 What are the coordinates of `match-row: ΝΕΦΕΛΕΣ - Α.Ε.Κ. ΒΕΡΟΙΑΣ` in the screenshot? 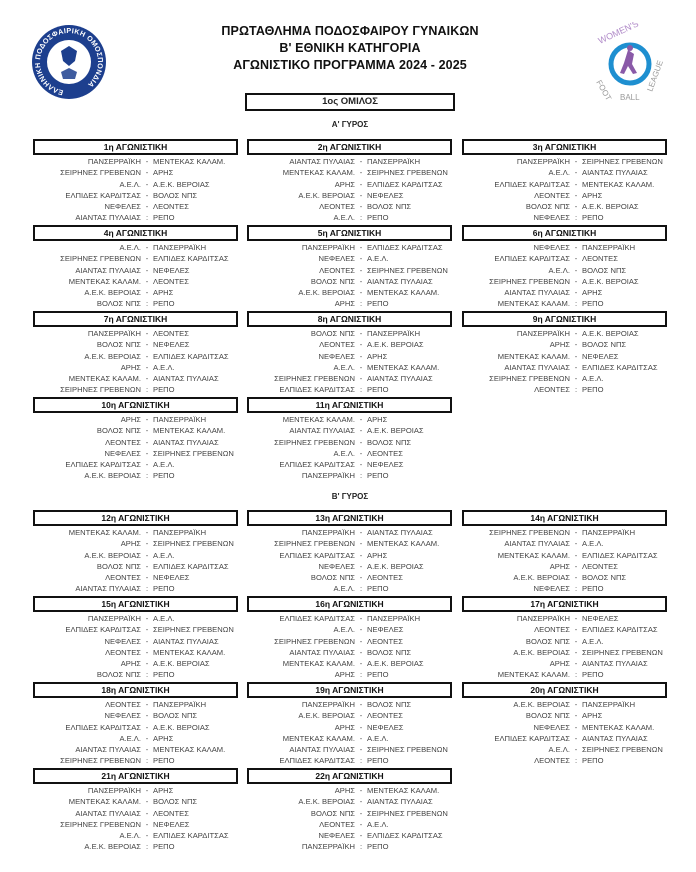 It's located at (349, 566).